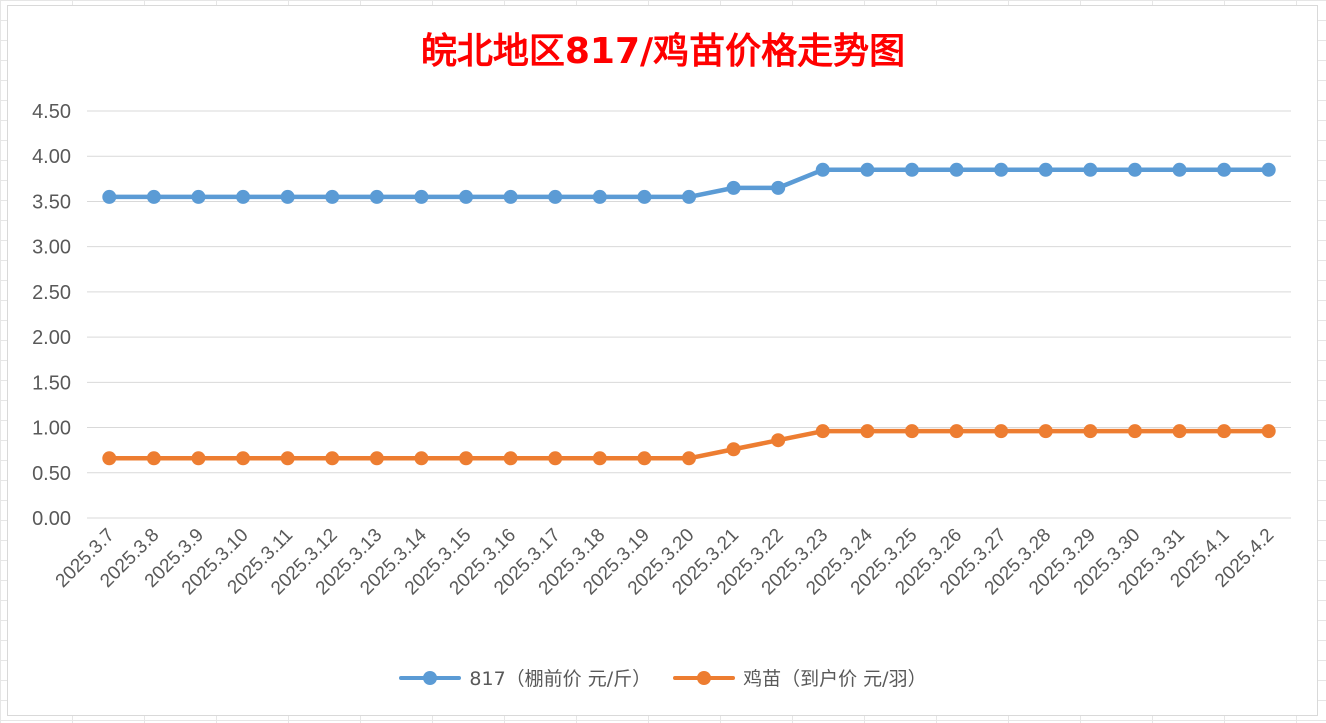 Image resolution: width=1326 pixels, height=723 pixels. I want to click on legend-item-817: 817（棚前价 元/斤）, so click(525, 677).